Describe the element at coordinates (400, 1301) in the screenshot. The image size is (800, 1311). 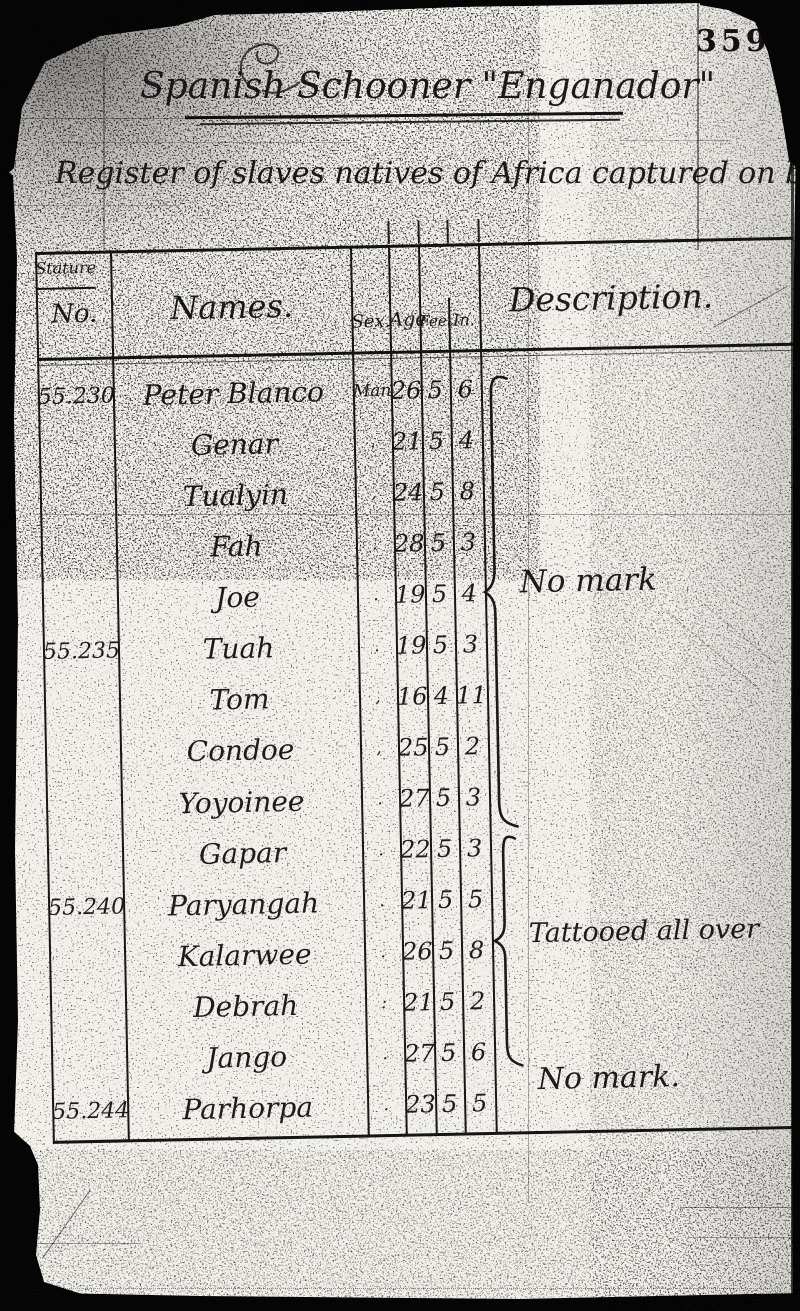
I see `scan-border-bottom` at that location.